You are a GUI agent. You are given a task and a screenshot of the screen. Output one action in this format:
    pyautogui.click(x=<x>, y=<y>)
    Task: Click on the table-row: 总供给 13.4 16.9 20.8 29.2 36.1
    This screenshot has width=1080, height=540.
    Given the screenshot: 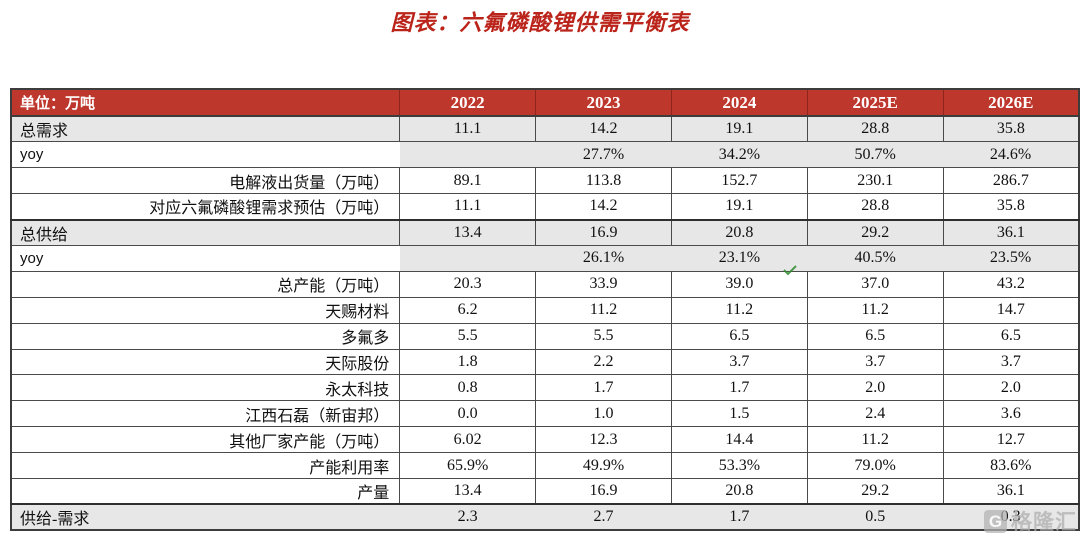 What is the action you would take?
    pyautogui.click(x=545, y=232)
    